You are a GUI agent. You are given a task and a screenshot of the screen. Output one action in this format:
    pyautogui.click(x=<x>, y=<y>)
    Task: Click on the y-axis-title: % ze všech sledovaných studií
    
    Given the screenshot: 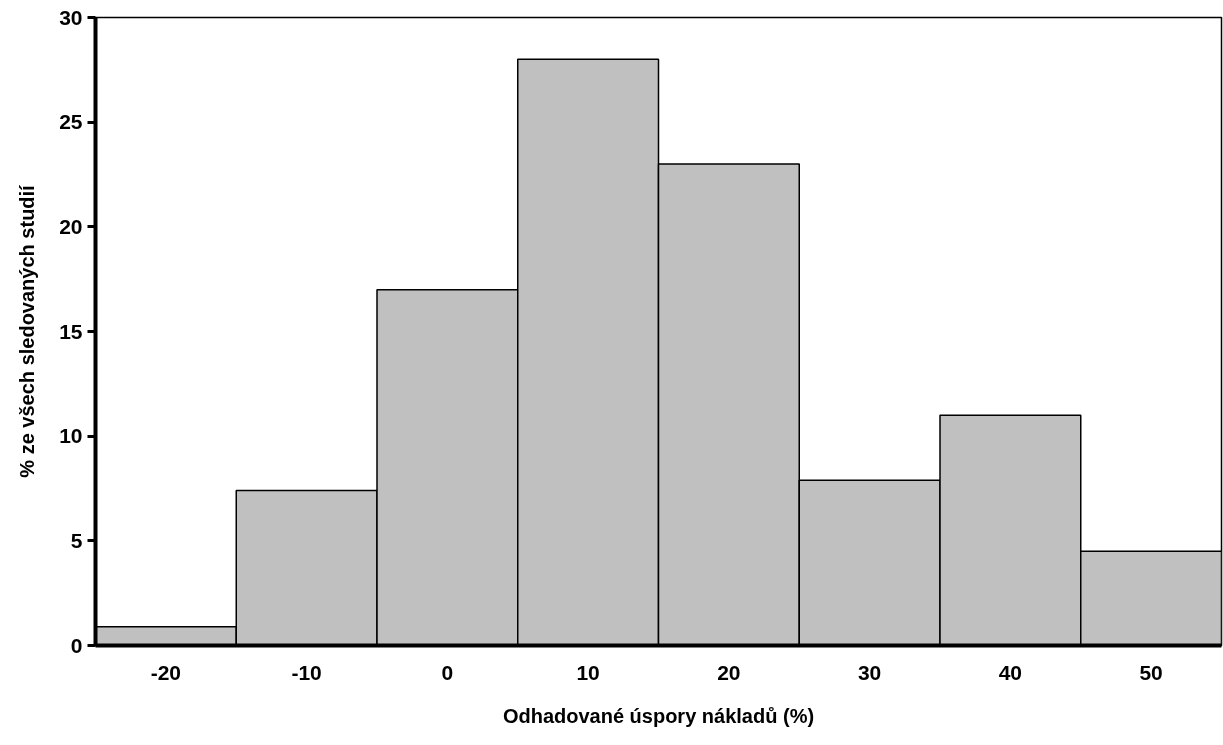 What is the action you would take?
    pyautogui.click(x=27, y=330)
    